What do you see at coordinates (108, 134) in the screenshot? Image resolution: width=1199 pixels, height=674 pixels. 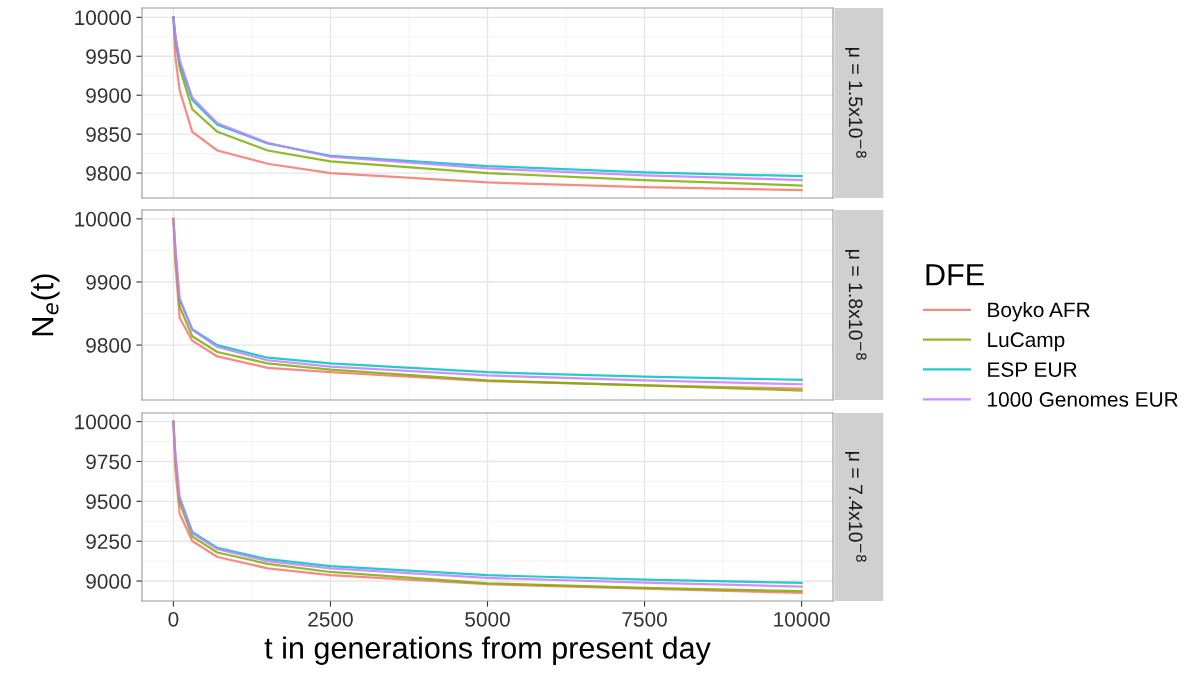 I see `y-tick-label: 9850` at bounding box center [108, 134].